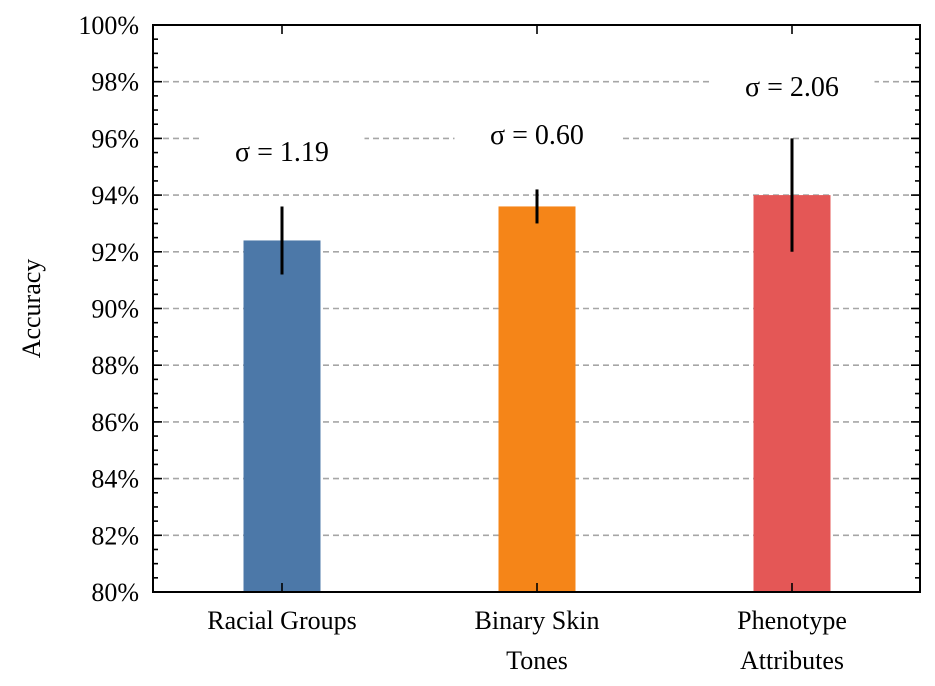 The height and width of the screenshot is (686, 935). What do you see at coordinates (115, 138) in the screenshot?
I see `y-tick-label: 96%` at bounding box center [115, 138].